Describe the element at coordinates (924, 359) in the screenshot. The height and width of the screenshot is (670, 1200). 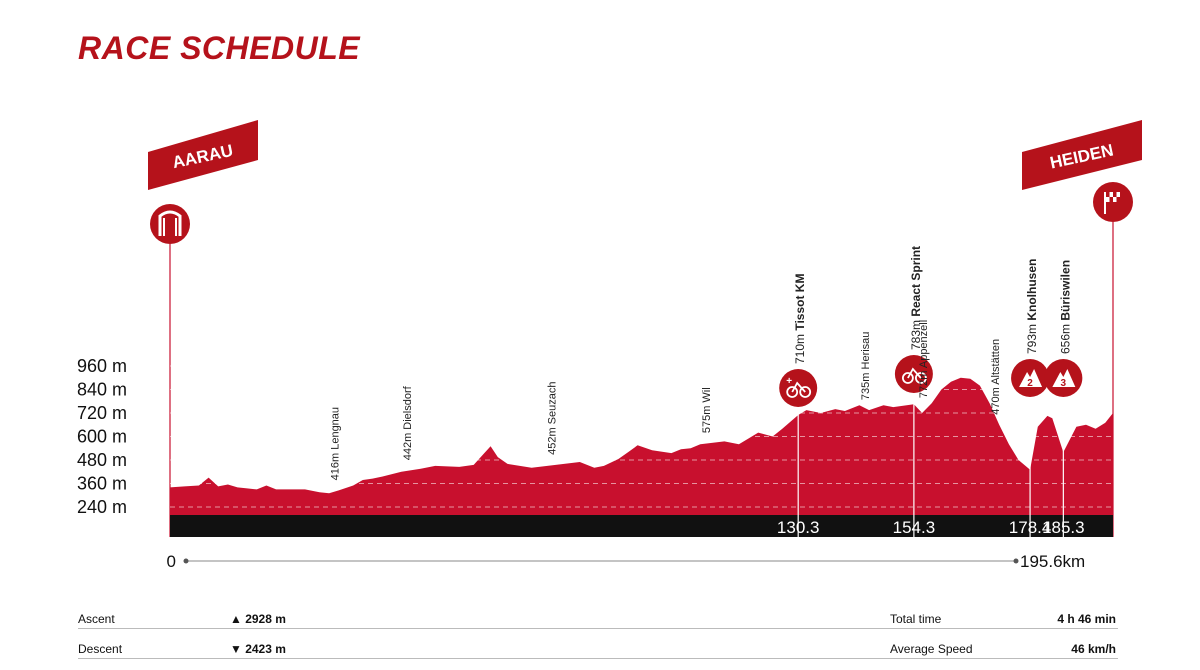
I see `place-label: 772m Appenzell` at that location.